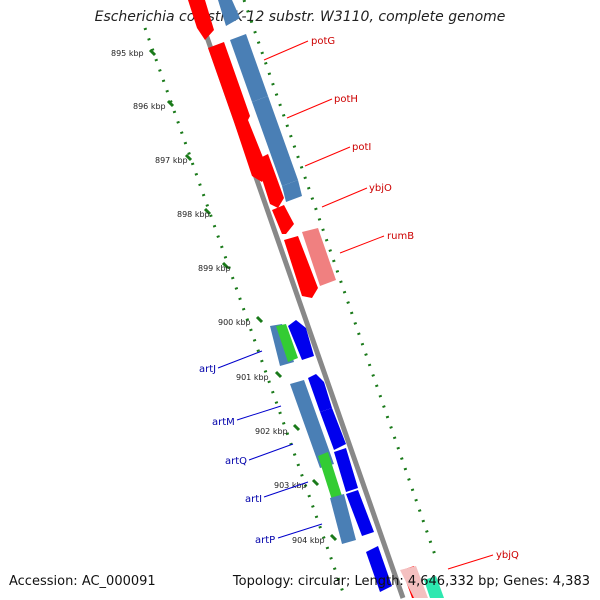  What do you see at coordinates (234, 322) in the screenshot?
I see `tick-900: 900 kbp` at bounding box center [234, 322].